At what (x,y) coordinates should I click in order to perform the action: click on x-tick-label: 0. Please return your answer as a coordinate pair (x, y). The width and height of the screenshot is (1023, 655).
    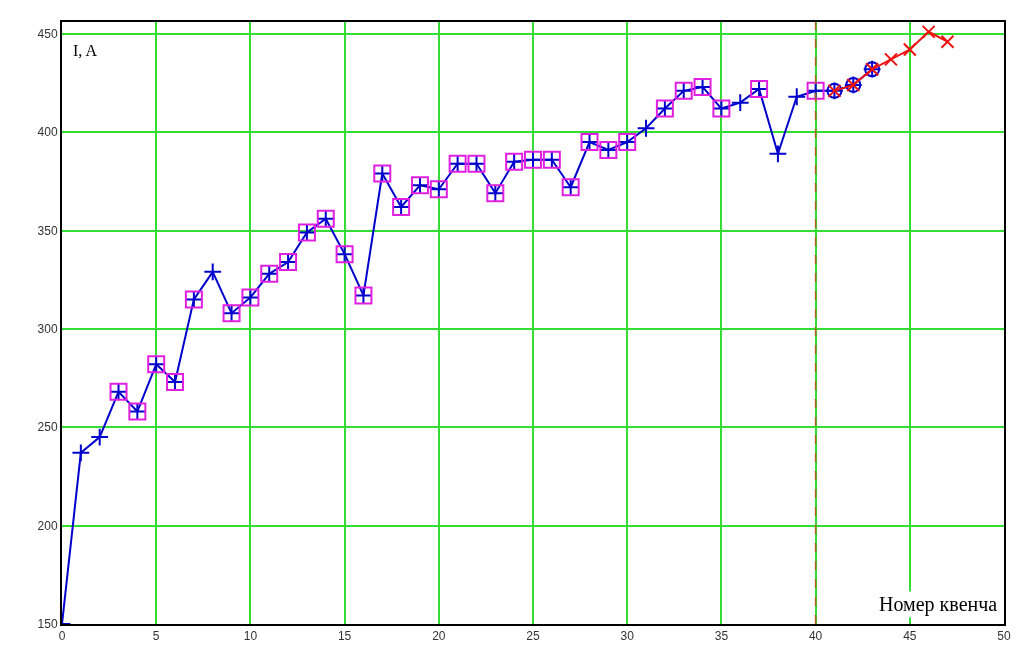
    Looking at the image, I should click on (62, 636).